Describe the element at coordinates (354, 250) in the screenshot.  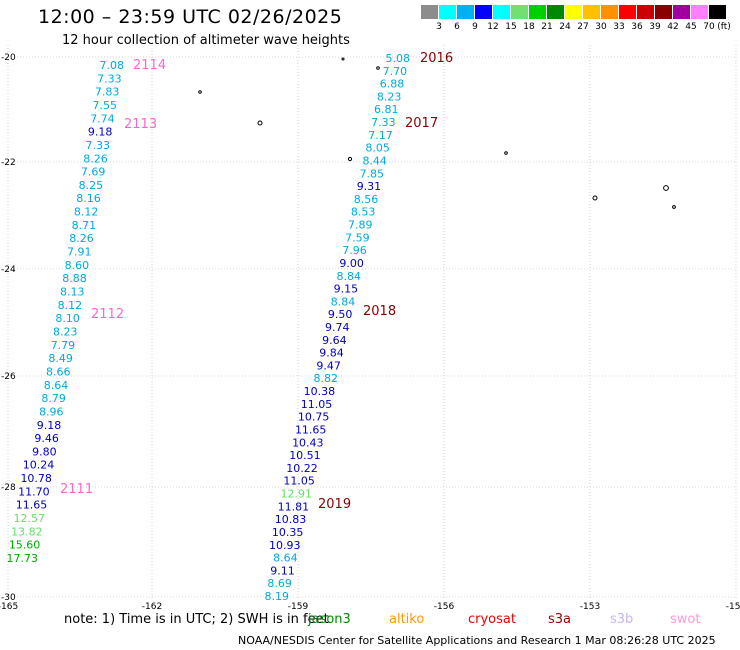
I see `swh-label: 7.96` at that location.